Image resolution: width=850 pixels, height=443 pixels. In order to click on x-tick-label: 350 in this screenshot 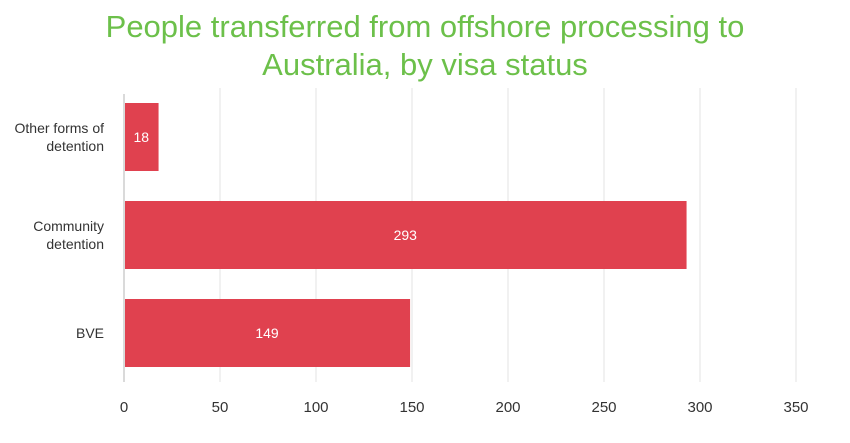, I will do `click(795, 407)`.